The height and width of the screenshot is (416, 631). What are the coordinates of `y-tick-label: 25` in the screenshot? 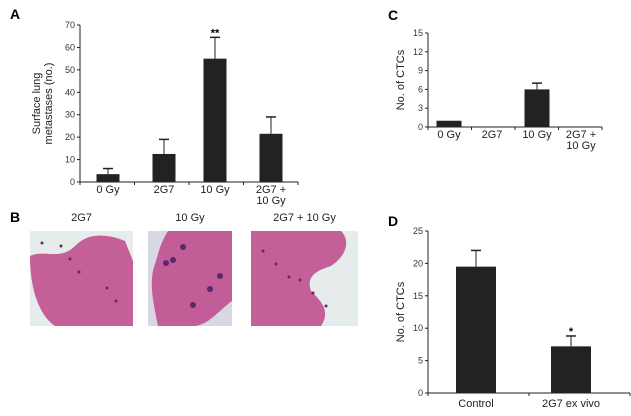 It's located at (418, 231).